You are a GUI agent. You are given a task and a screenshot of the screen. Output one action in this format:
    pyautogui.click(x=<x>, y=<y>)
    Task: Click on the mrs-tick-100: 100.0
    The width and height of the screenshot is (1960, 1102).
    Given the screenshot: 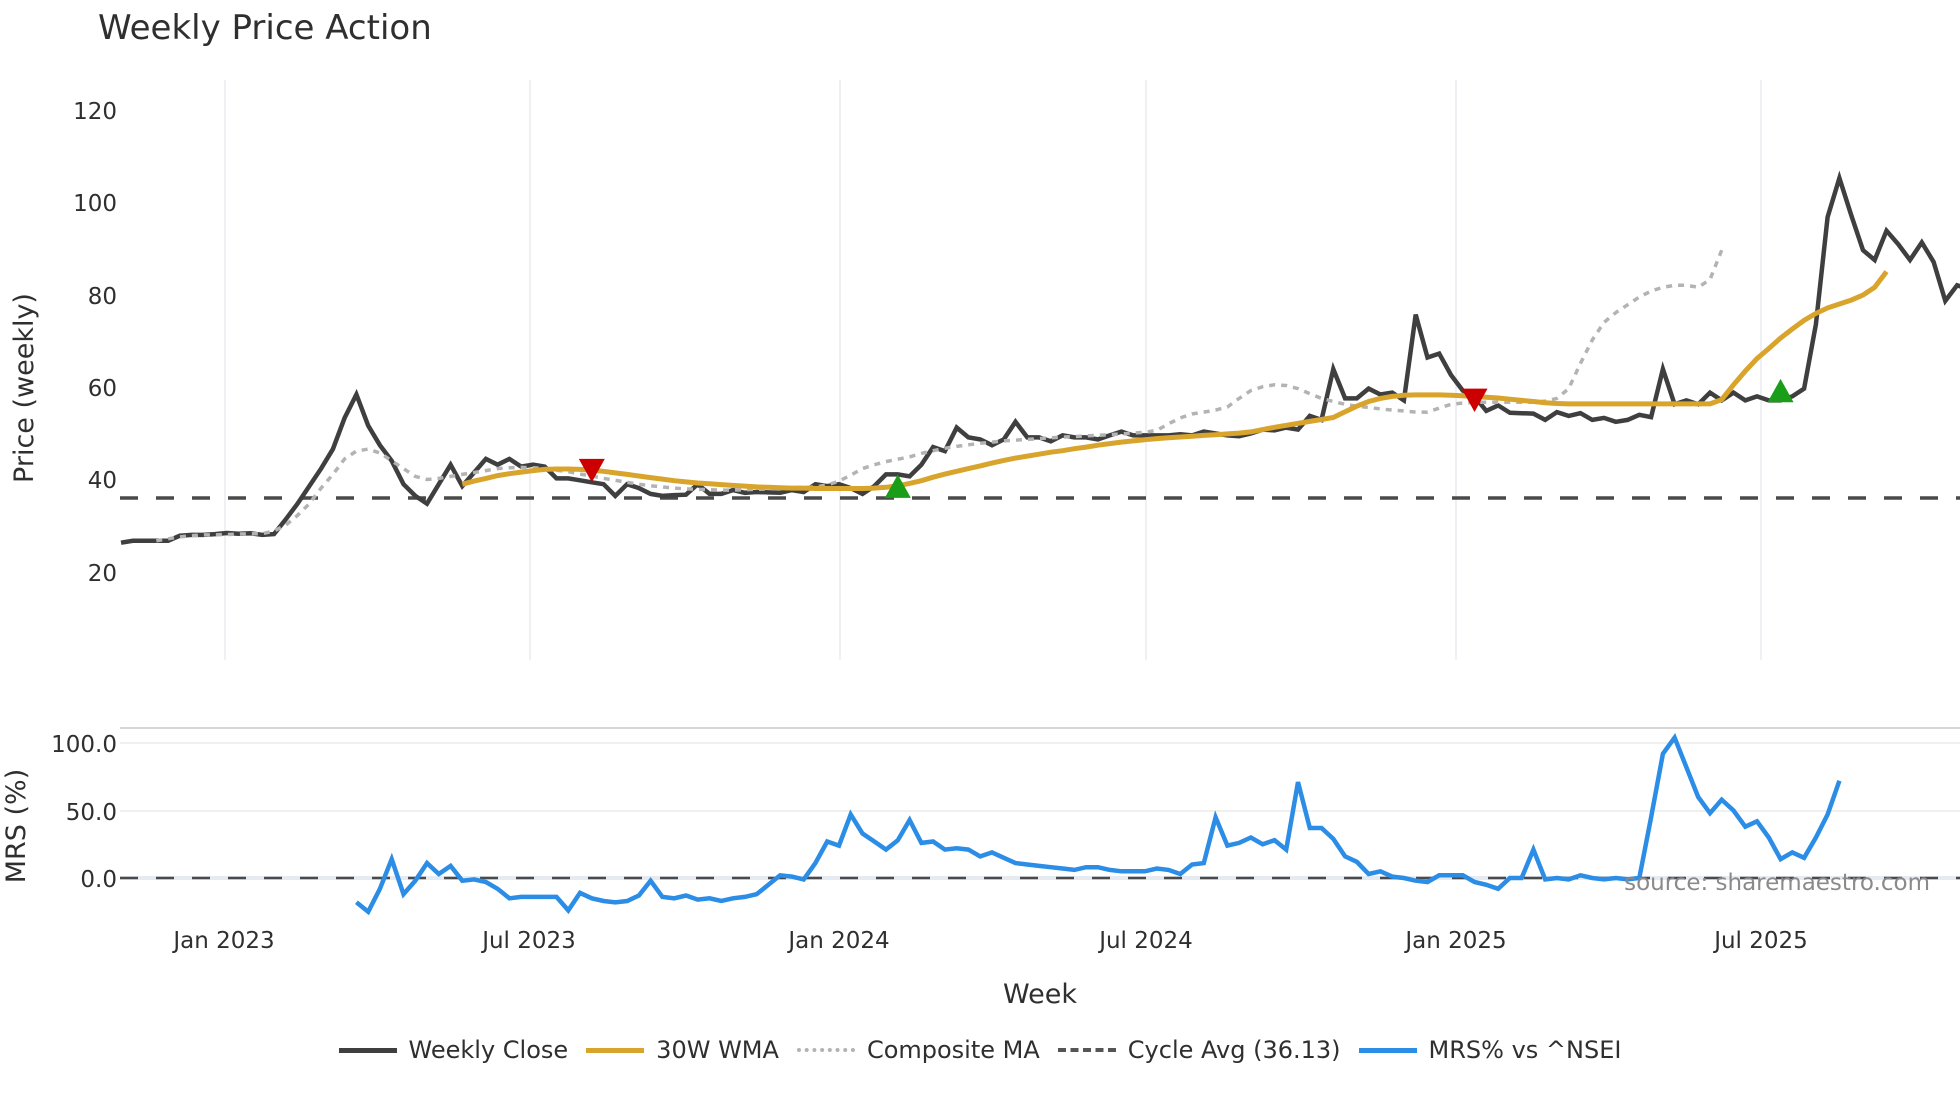 What is the action you would take?
    pyautogui.click(x=84, y=745)
    